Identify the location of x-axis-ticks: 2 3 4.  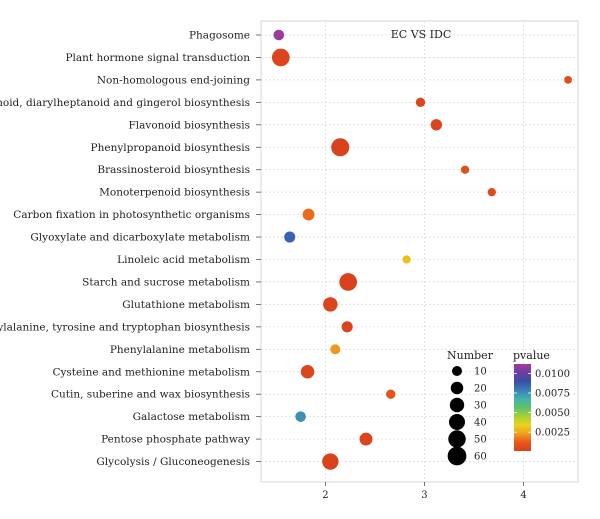
(424, 491).